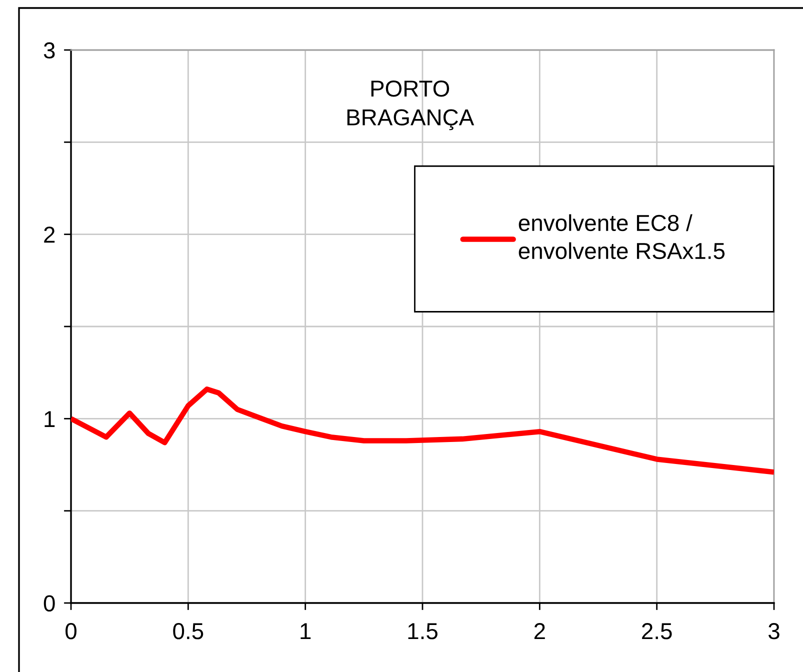 Image resolution: width=803 pixels, height=672 pixels. Describe the element at coordinates (71, 631) in the screenshot. I see `x-tick-label: 0` at that location.